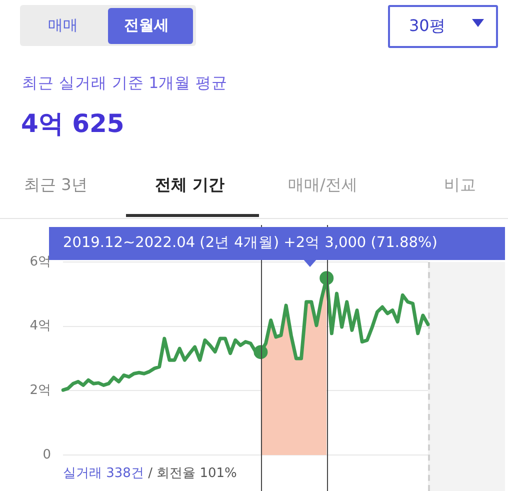  I want to click on y-tick-label: 2억, so click(40, 390).